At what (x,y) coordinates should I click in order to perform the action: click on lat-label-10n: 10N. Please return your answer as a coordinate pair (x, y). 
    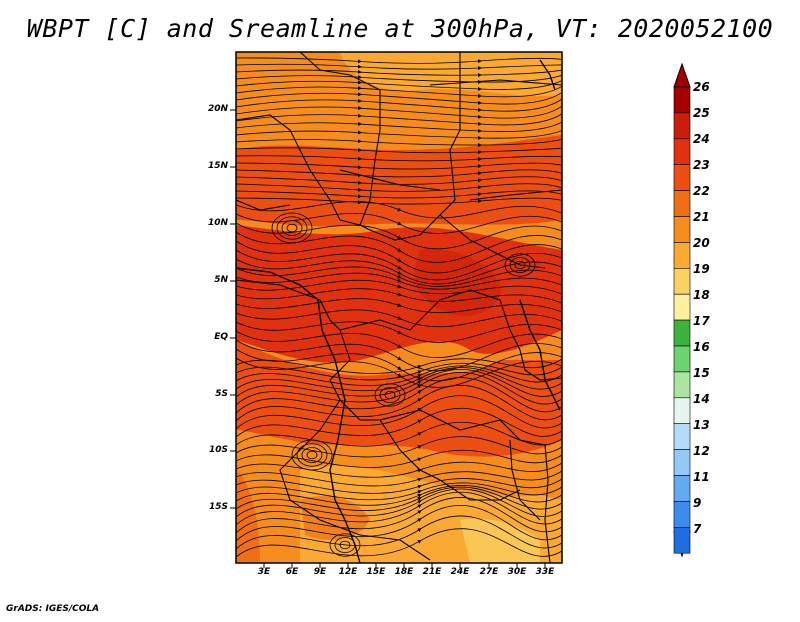
    Looking at the image, I should click on (217, 223).